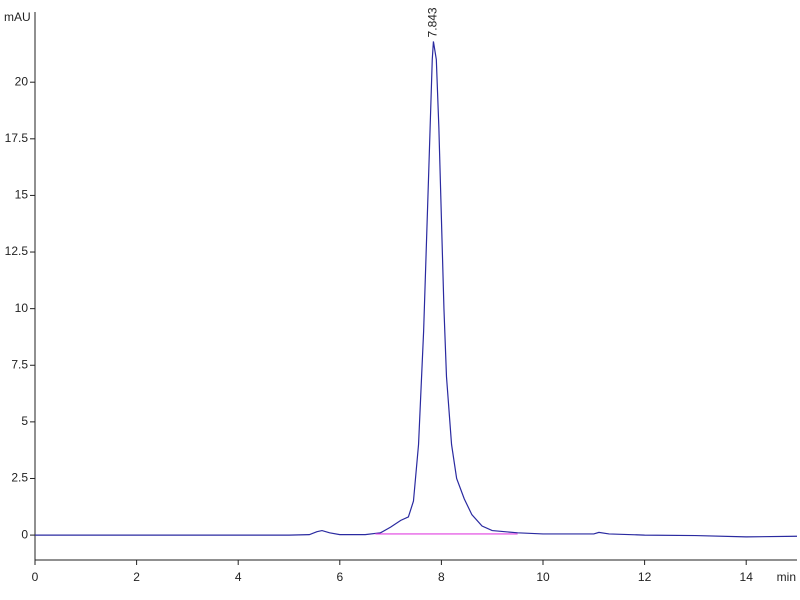 The width and height of the screenshot is (800, 600). Describe the element at coordinates (136, 577) in the screenshot. I see `x-tick-label: 2` at that location.